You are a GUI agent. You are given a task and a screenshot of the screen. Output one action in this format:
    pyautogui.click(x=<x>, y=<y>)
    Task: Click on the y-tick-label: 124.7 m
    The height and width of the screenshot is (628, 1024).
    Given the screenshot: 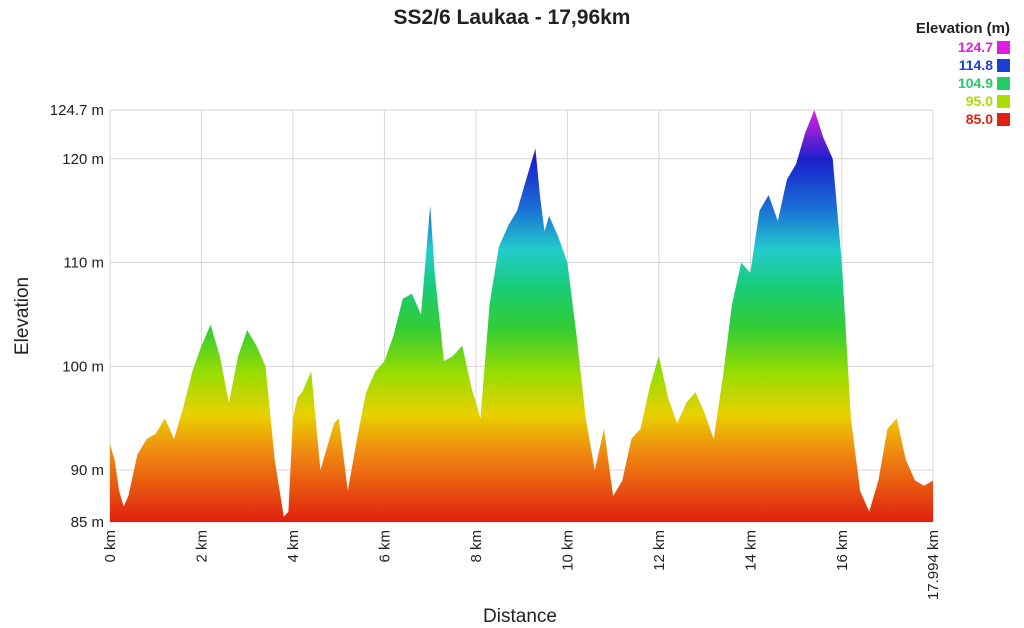 What is the action you would take?
    pyautogui.click(x=77, y=110)
    